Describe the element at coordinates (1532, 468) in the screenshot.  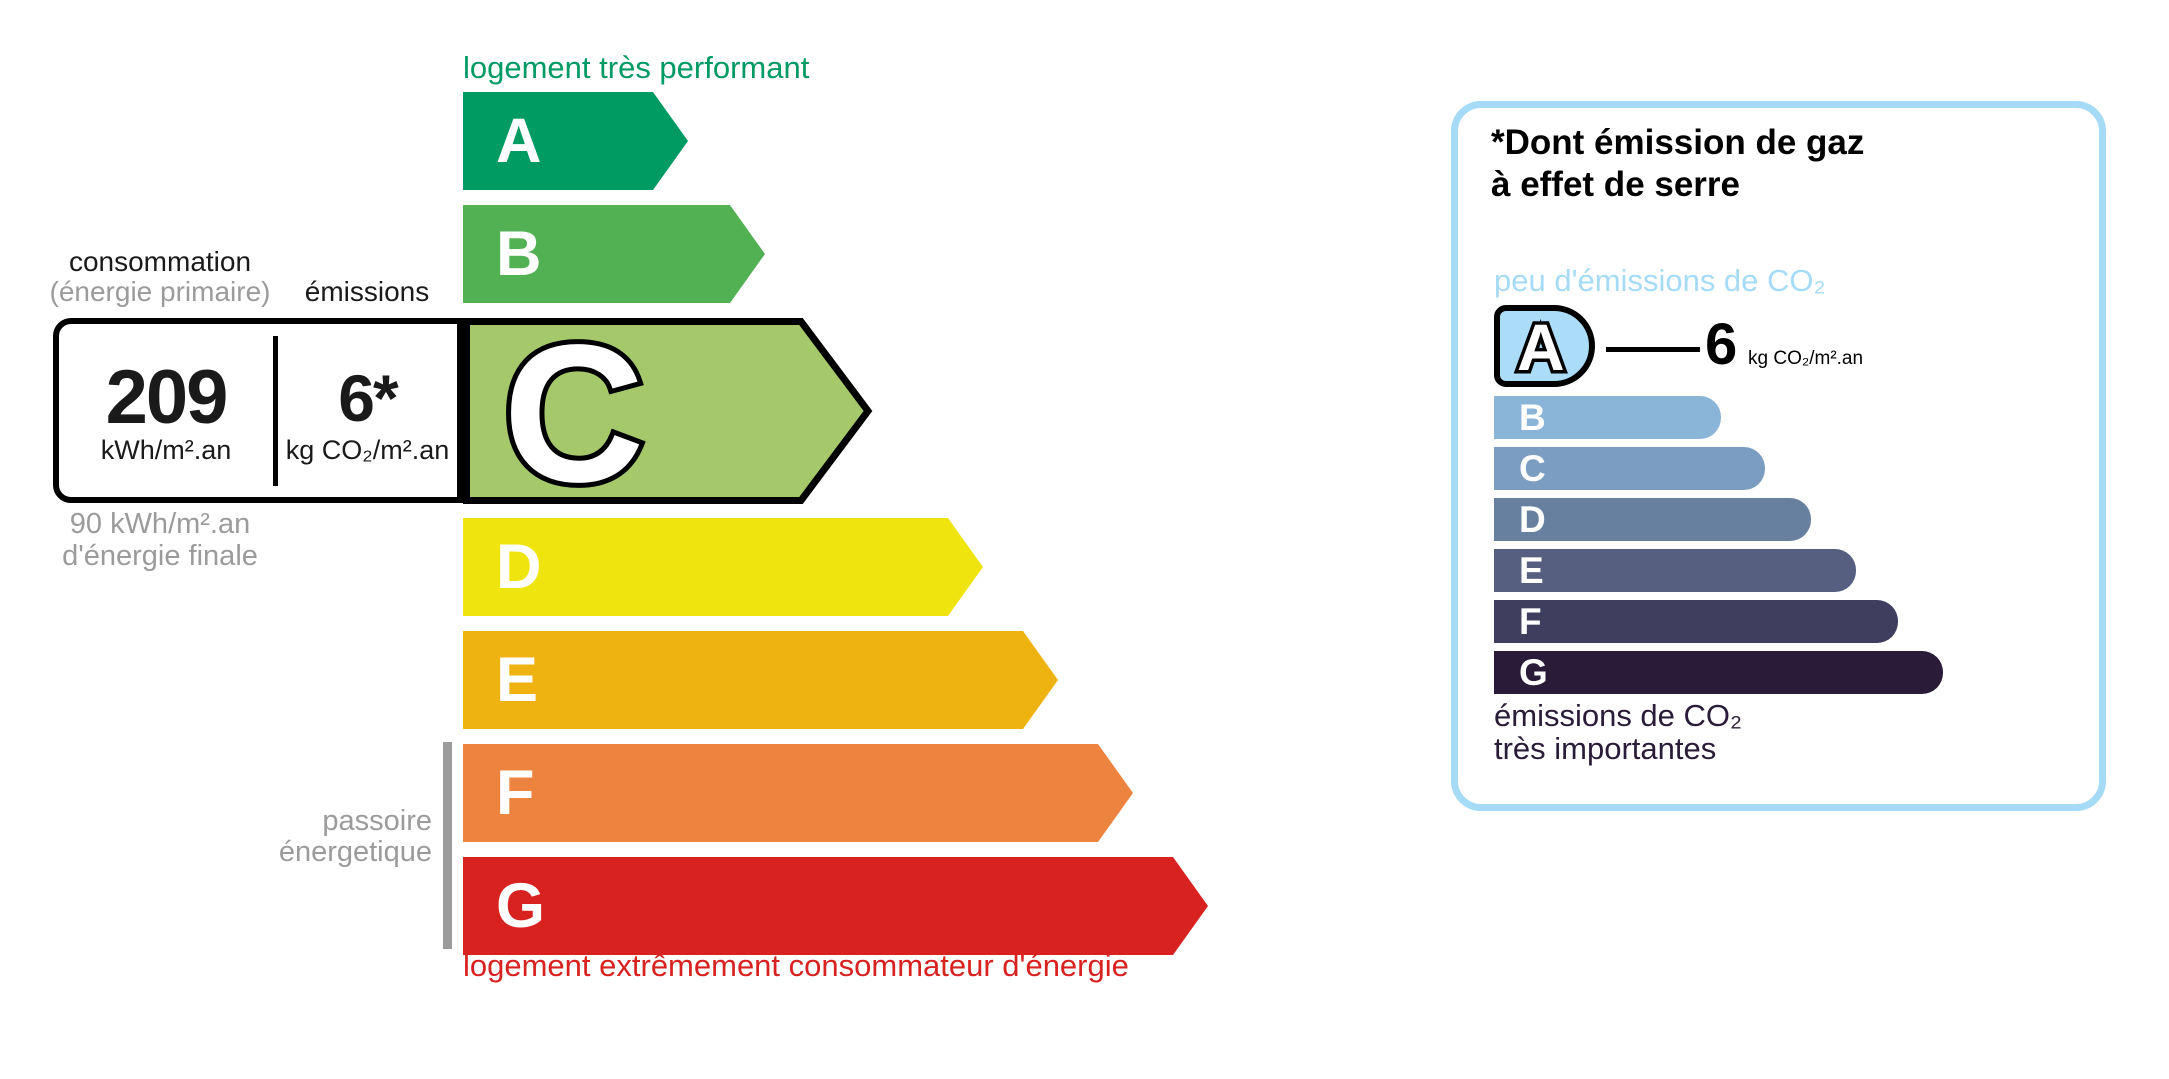
I see `co2-class-c-letter: C` at that location.